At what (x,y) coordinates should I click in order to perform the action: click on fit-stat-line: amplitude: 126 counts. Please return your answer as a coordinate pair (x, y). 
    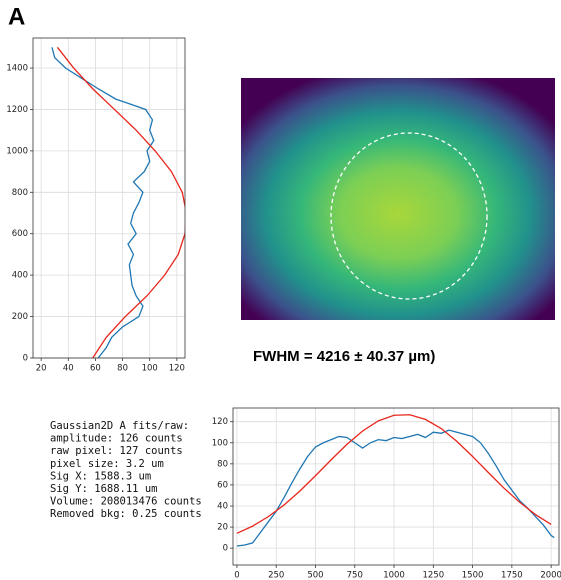
    Looking at the image, I should click on (116, 439).